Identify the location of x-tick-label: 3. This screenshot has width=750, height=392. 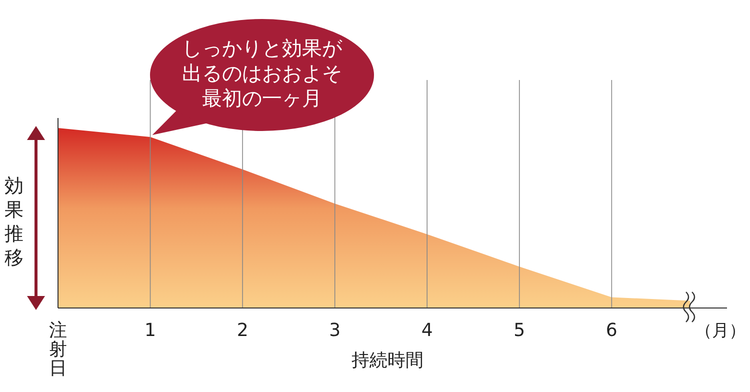
(335, 330).